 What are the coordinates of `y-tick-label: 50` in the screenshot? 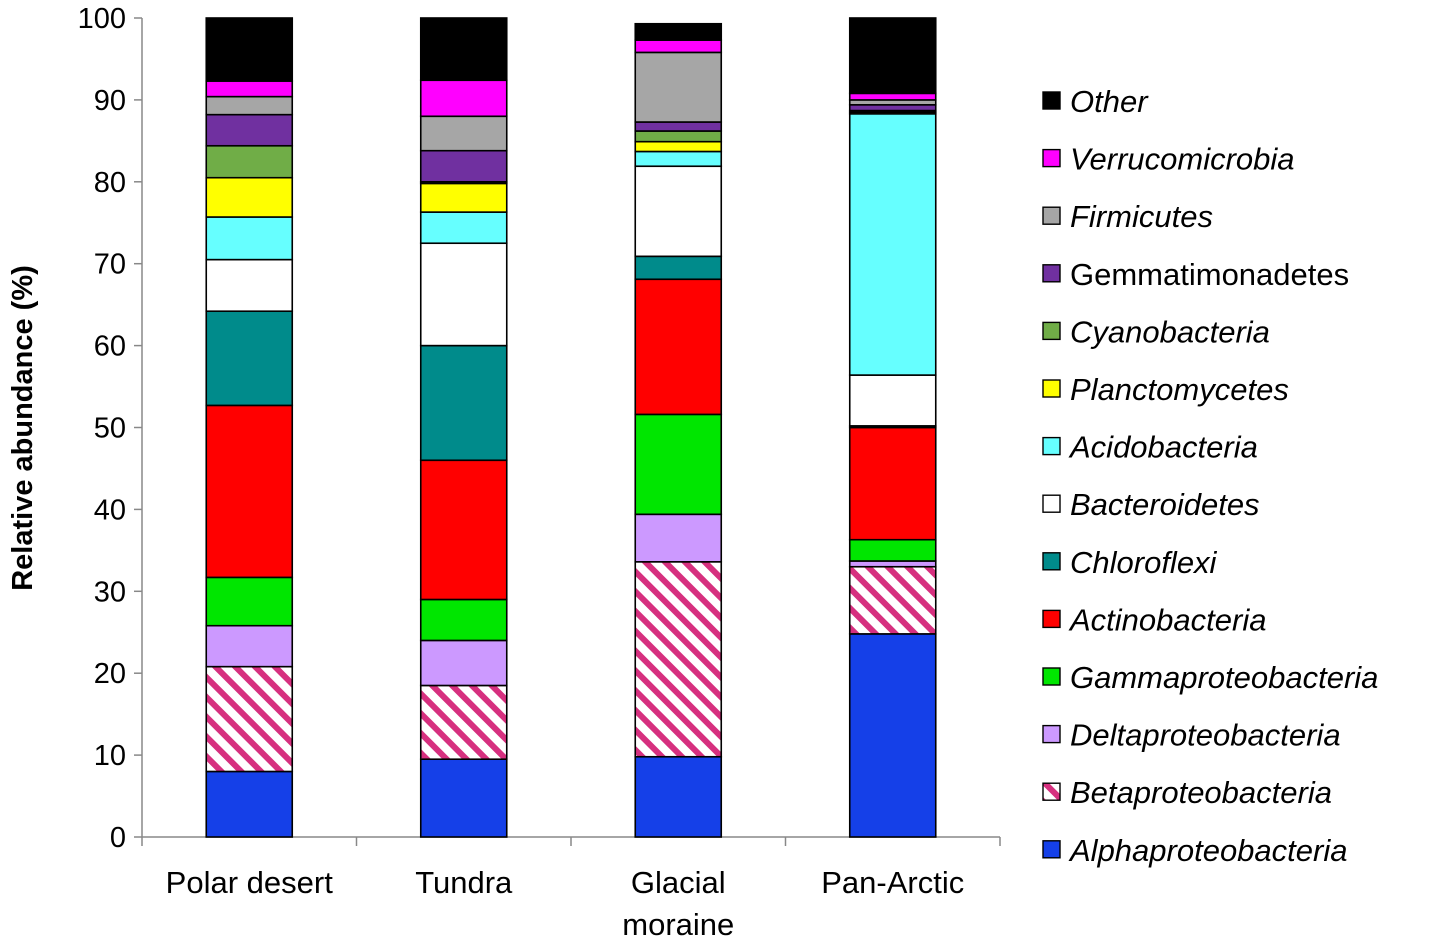 It's located at (110, 429).